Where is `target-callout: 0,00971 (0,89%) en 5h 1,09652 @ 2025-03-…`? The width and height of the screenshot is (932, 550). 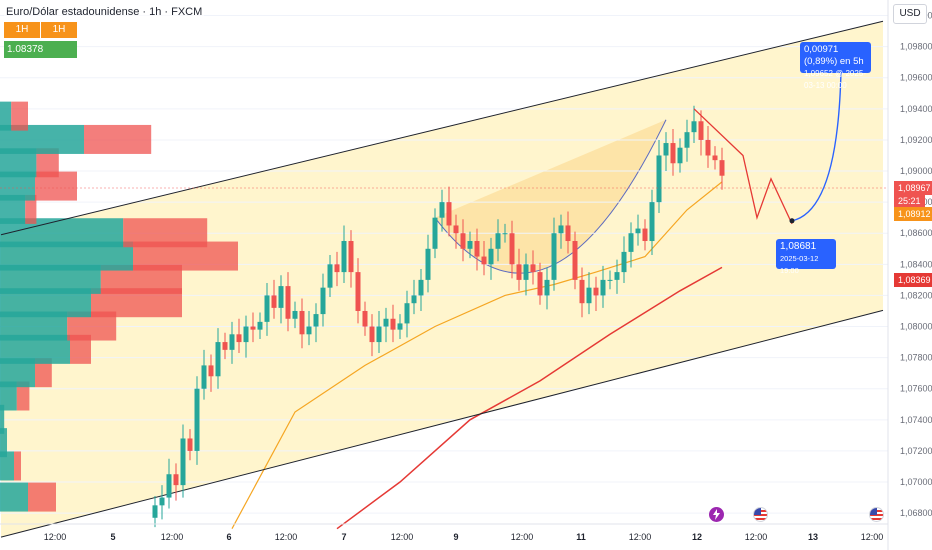 target-callout: 0,00971 (0,89%) en 5h 1,09652 @ 2025-03-… is located at coordinates (835, 66).